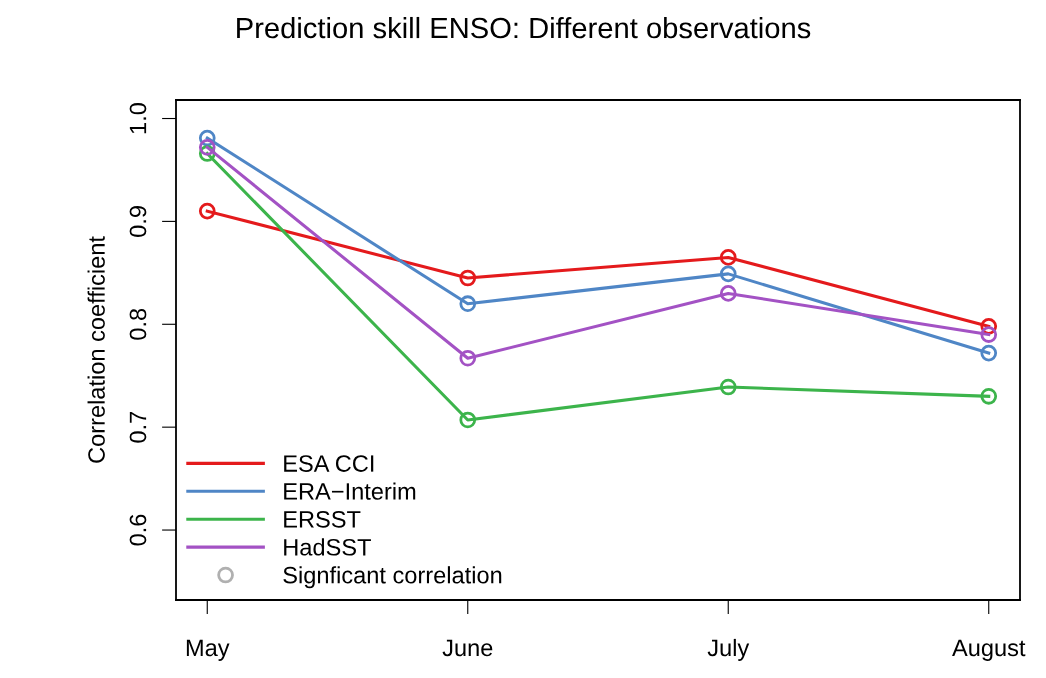 This screenshot has width=1046, height=678. What do you see at coordinates (138, 324) in the screenshot?
I see `y-tick-label: 0.8` at bounding box center [138, 324].